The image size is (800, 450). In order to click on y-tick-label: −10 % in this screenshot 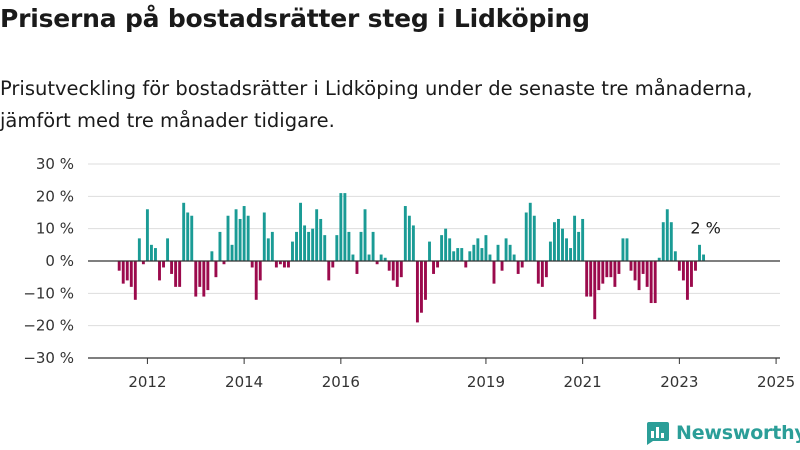, I will do `click(48, 293)`.